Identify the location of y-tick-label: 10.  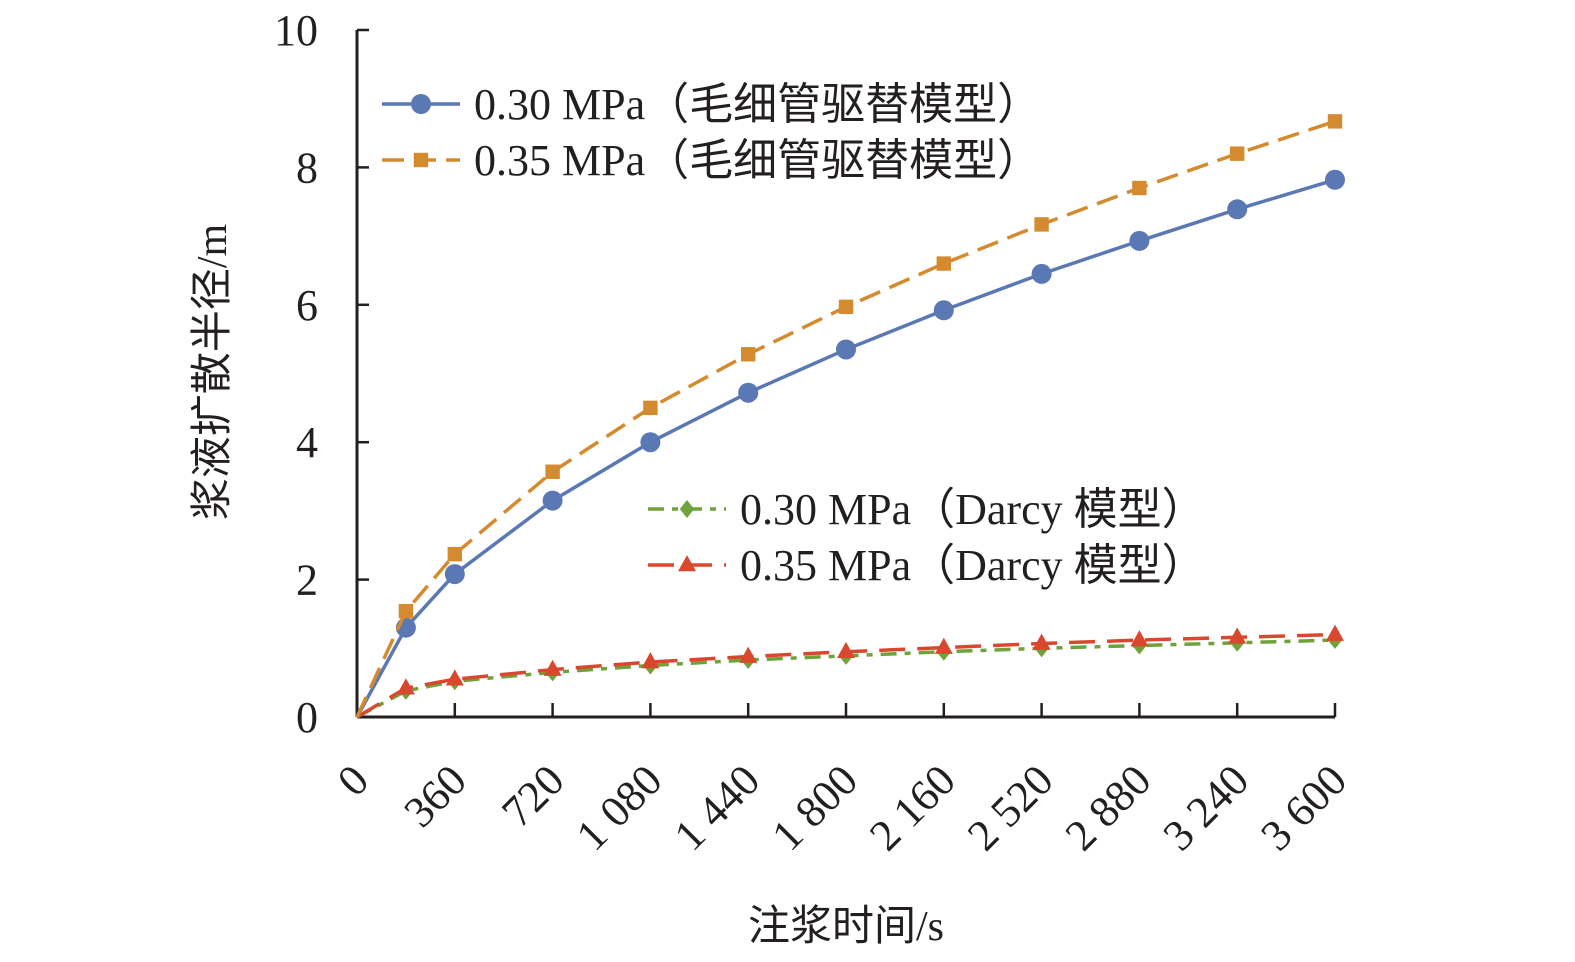
(296, 30).